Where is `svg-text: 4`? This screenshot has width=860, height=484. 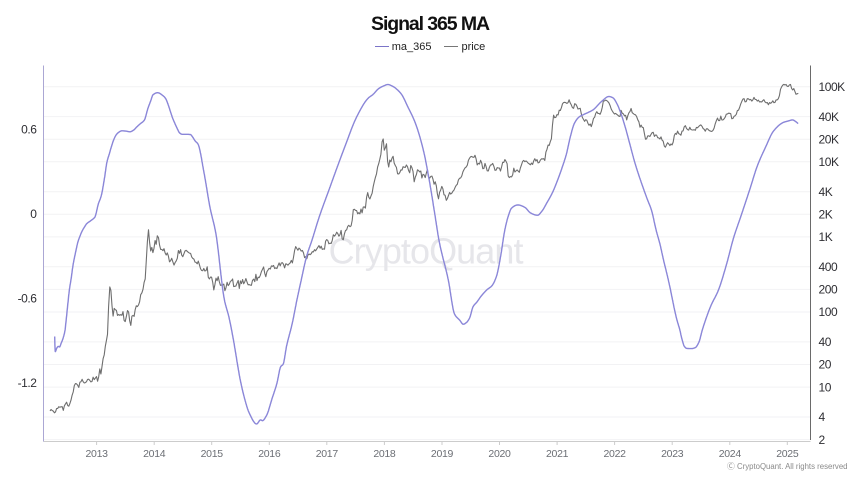
svg-text: 4 is located at coordinates (822, 417).